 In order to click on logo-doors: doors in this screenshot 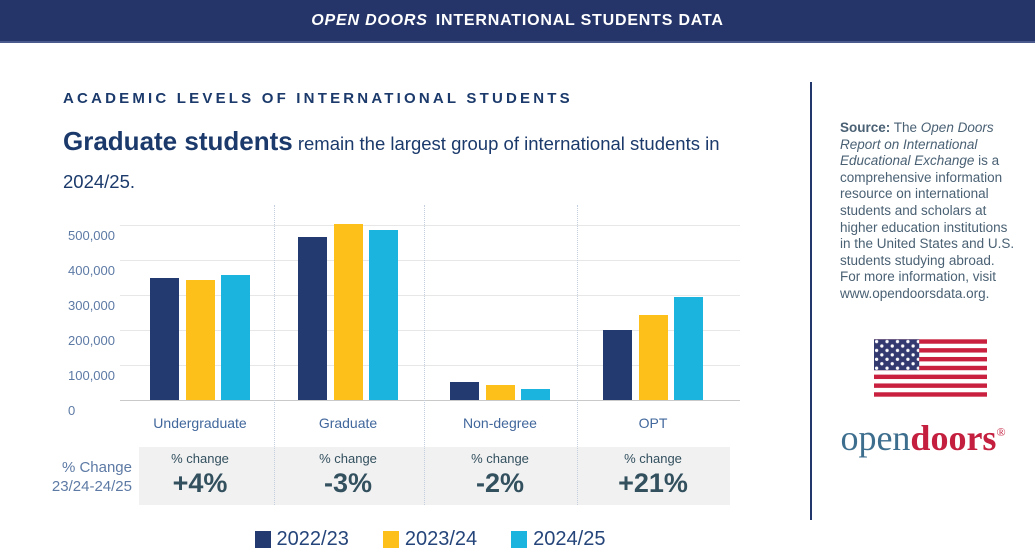, I will do `click(953, 438)`.